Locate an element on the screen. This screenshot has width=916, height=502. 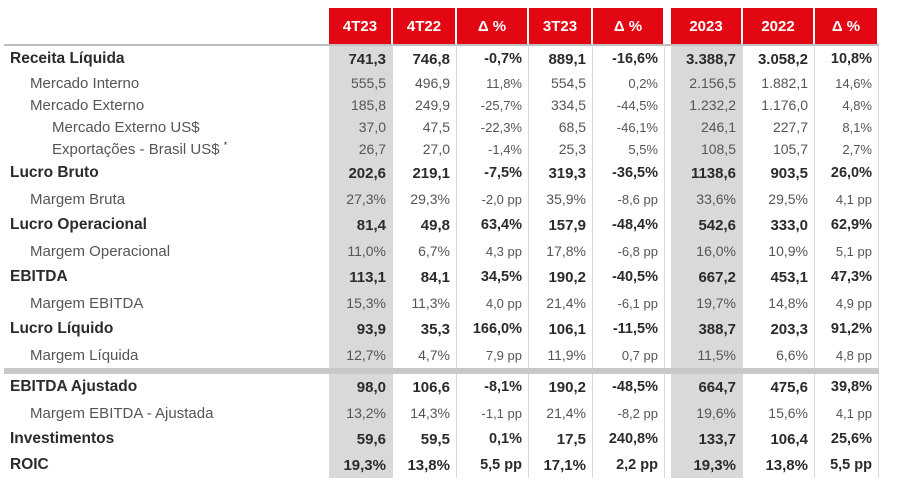
value-cell: 39,8% is located at coordinates (847, 387).